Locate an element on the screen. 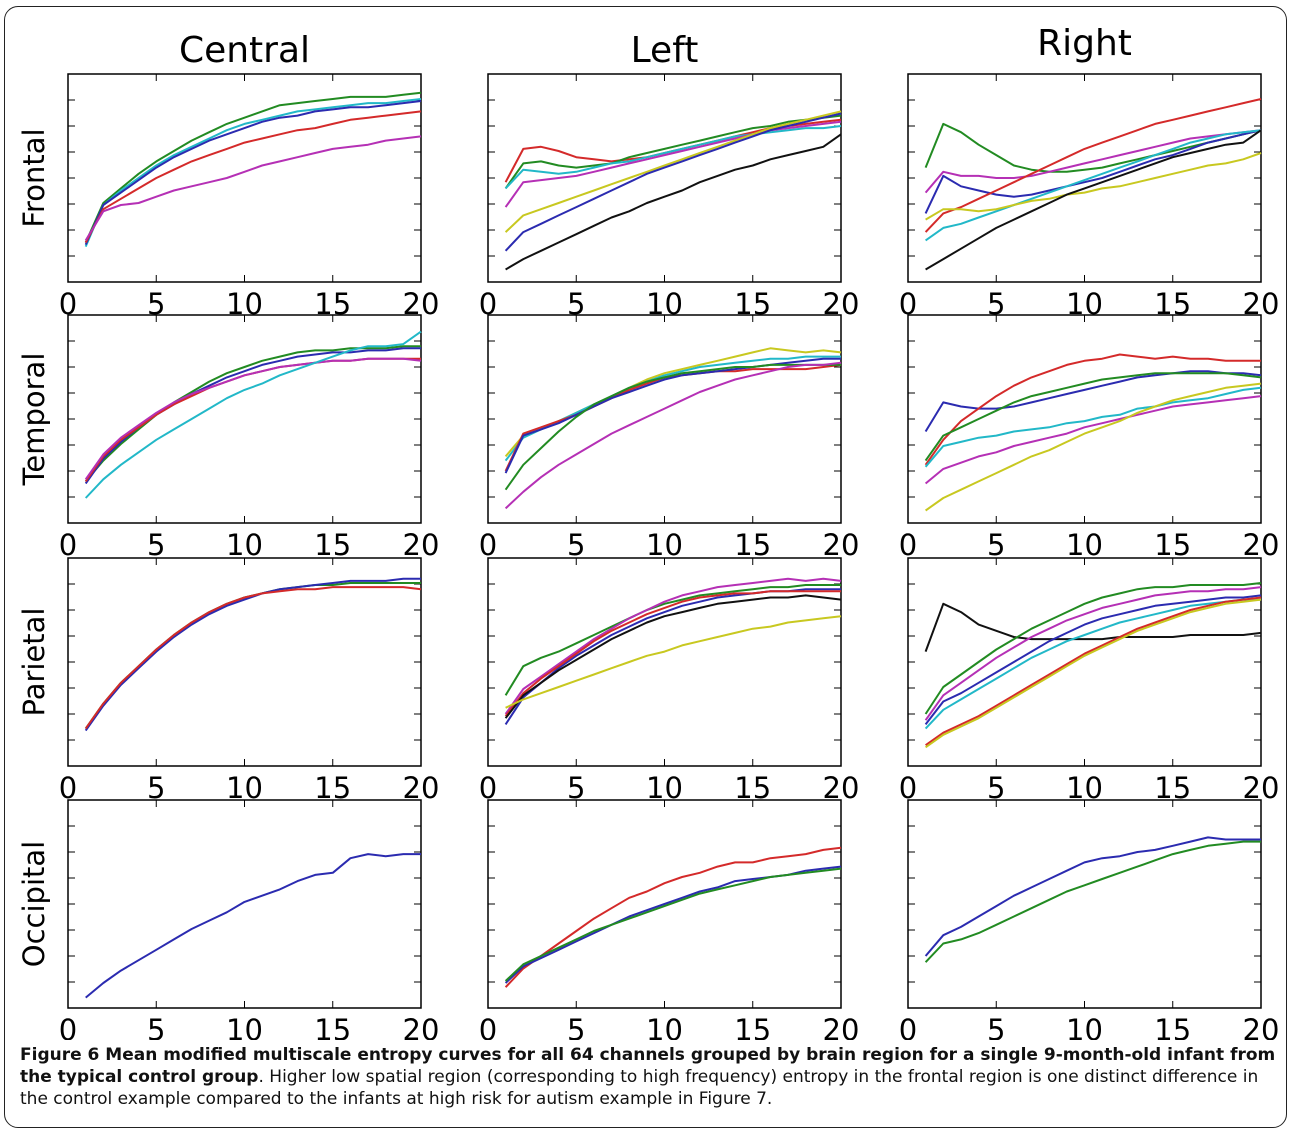 Image resolution: width=1293 pixels, height=1136 pixels. panel-parietal-central is located at coordinates (244, 662).